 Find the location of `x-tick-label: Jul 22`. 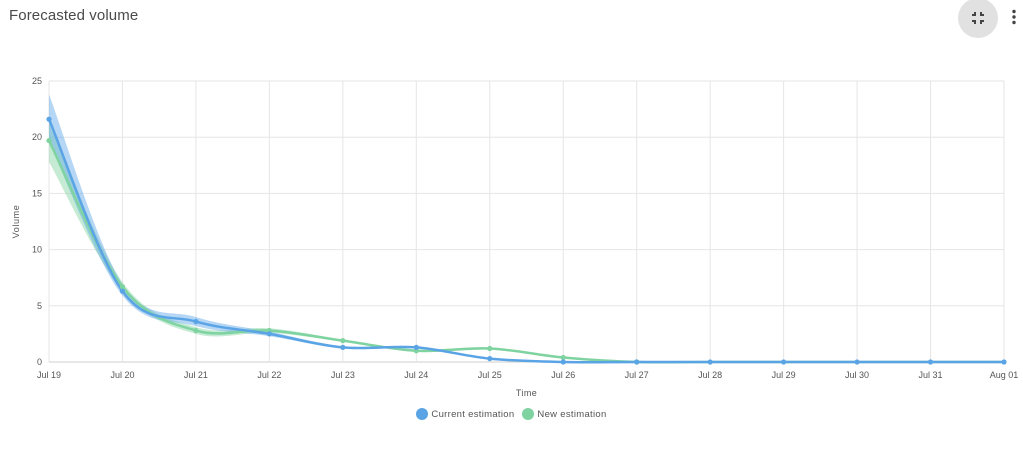

x-tick-label: Jul 22 is located at coordinates (269, 375).